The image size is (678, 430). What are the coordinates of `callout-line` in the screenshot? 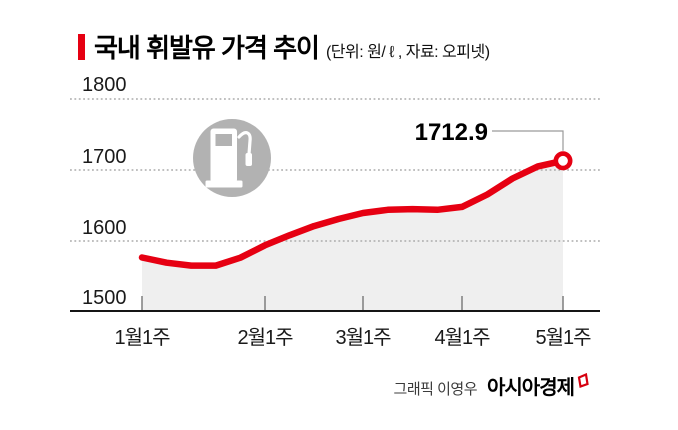 It's located at (528, 140).